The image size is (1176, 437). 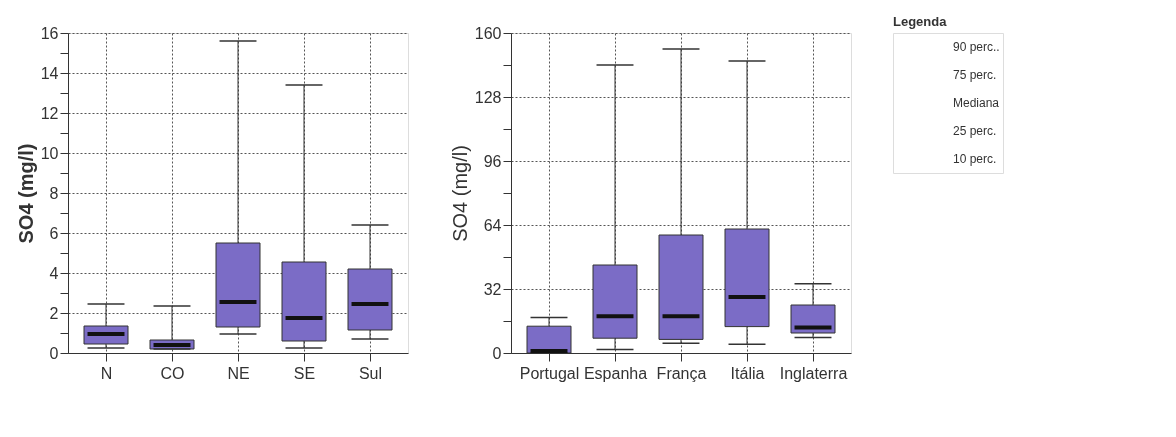 I want to click on y-tick-label: 128, so click(x=488, y=97).